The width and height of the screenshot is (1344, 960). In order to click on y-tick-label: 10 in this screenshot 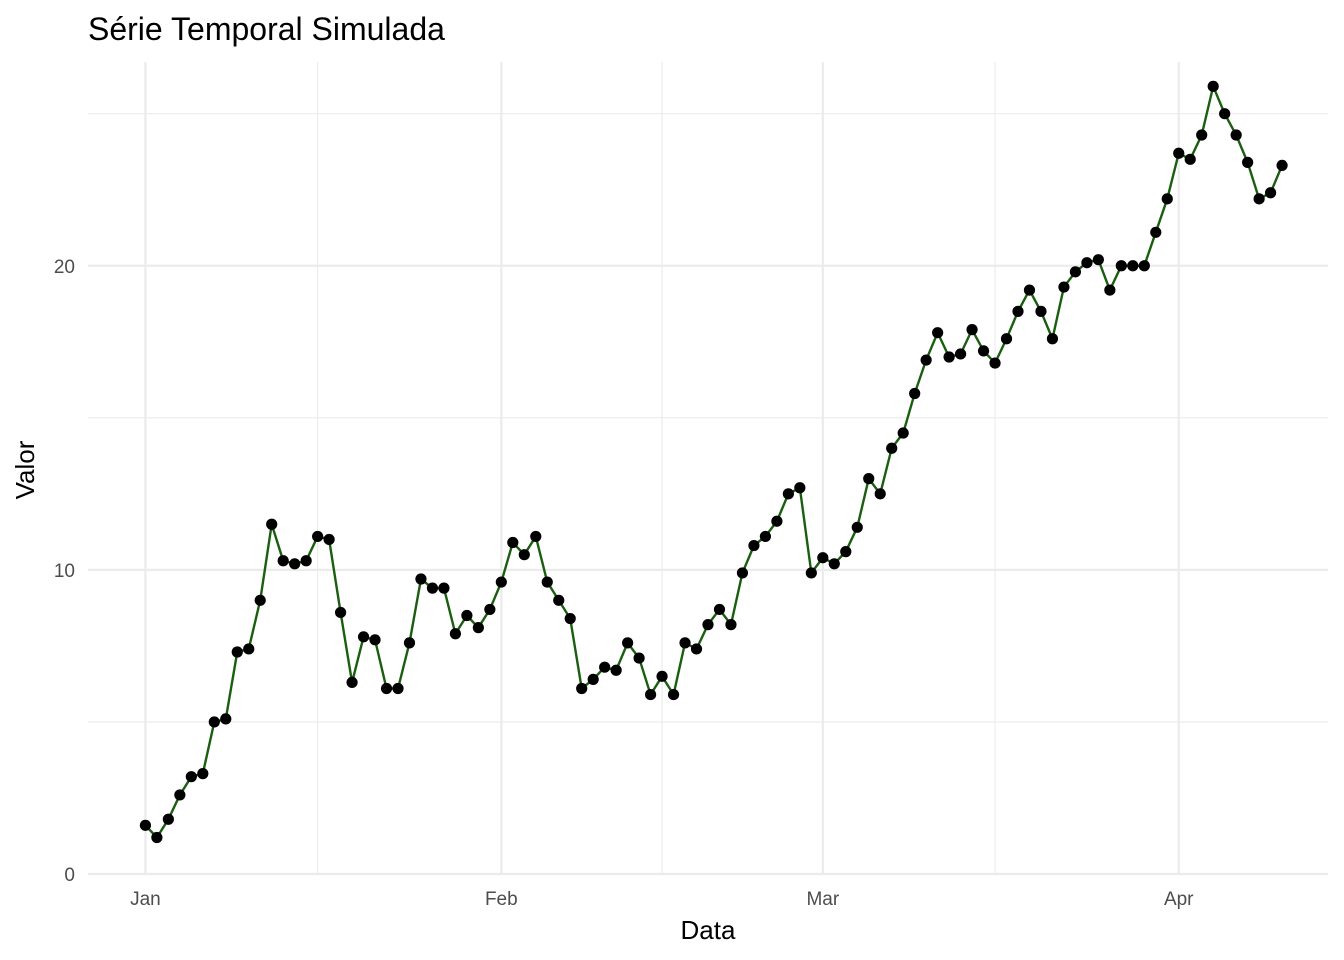, I will do `click(64, 571)`.